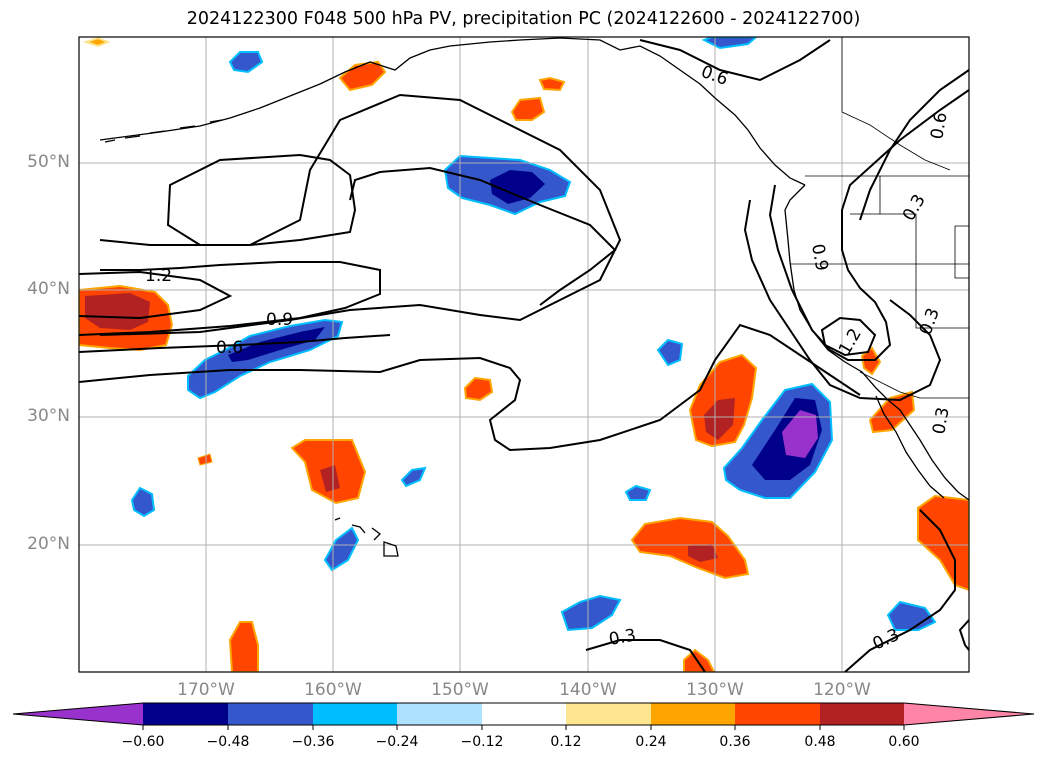 The width and height of the screenshot is (1047, 765). What do you see at coordinates (483, 236) in the screenshot?
I see `pv-contour-0.9-upper` at bounding box center [483, 236].